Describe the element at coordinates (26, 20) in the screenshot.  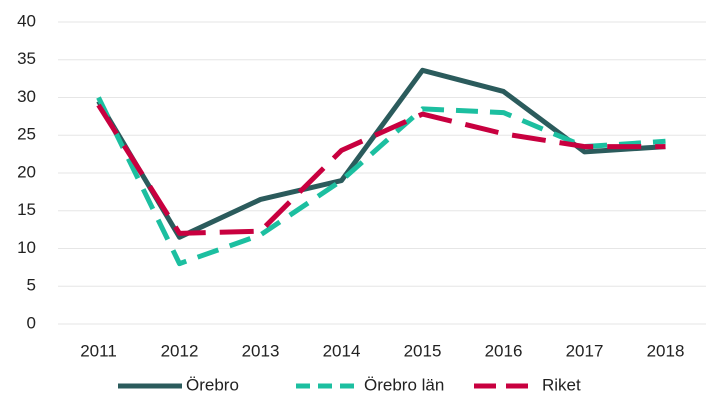
I see `y-tick-label: 40` at that location.